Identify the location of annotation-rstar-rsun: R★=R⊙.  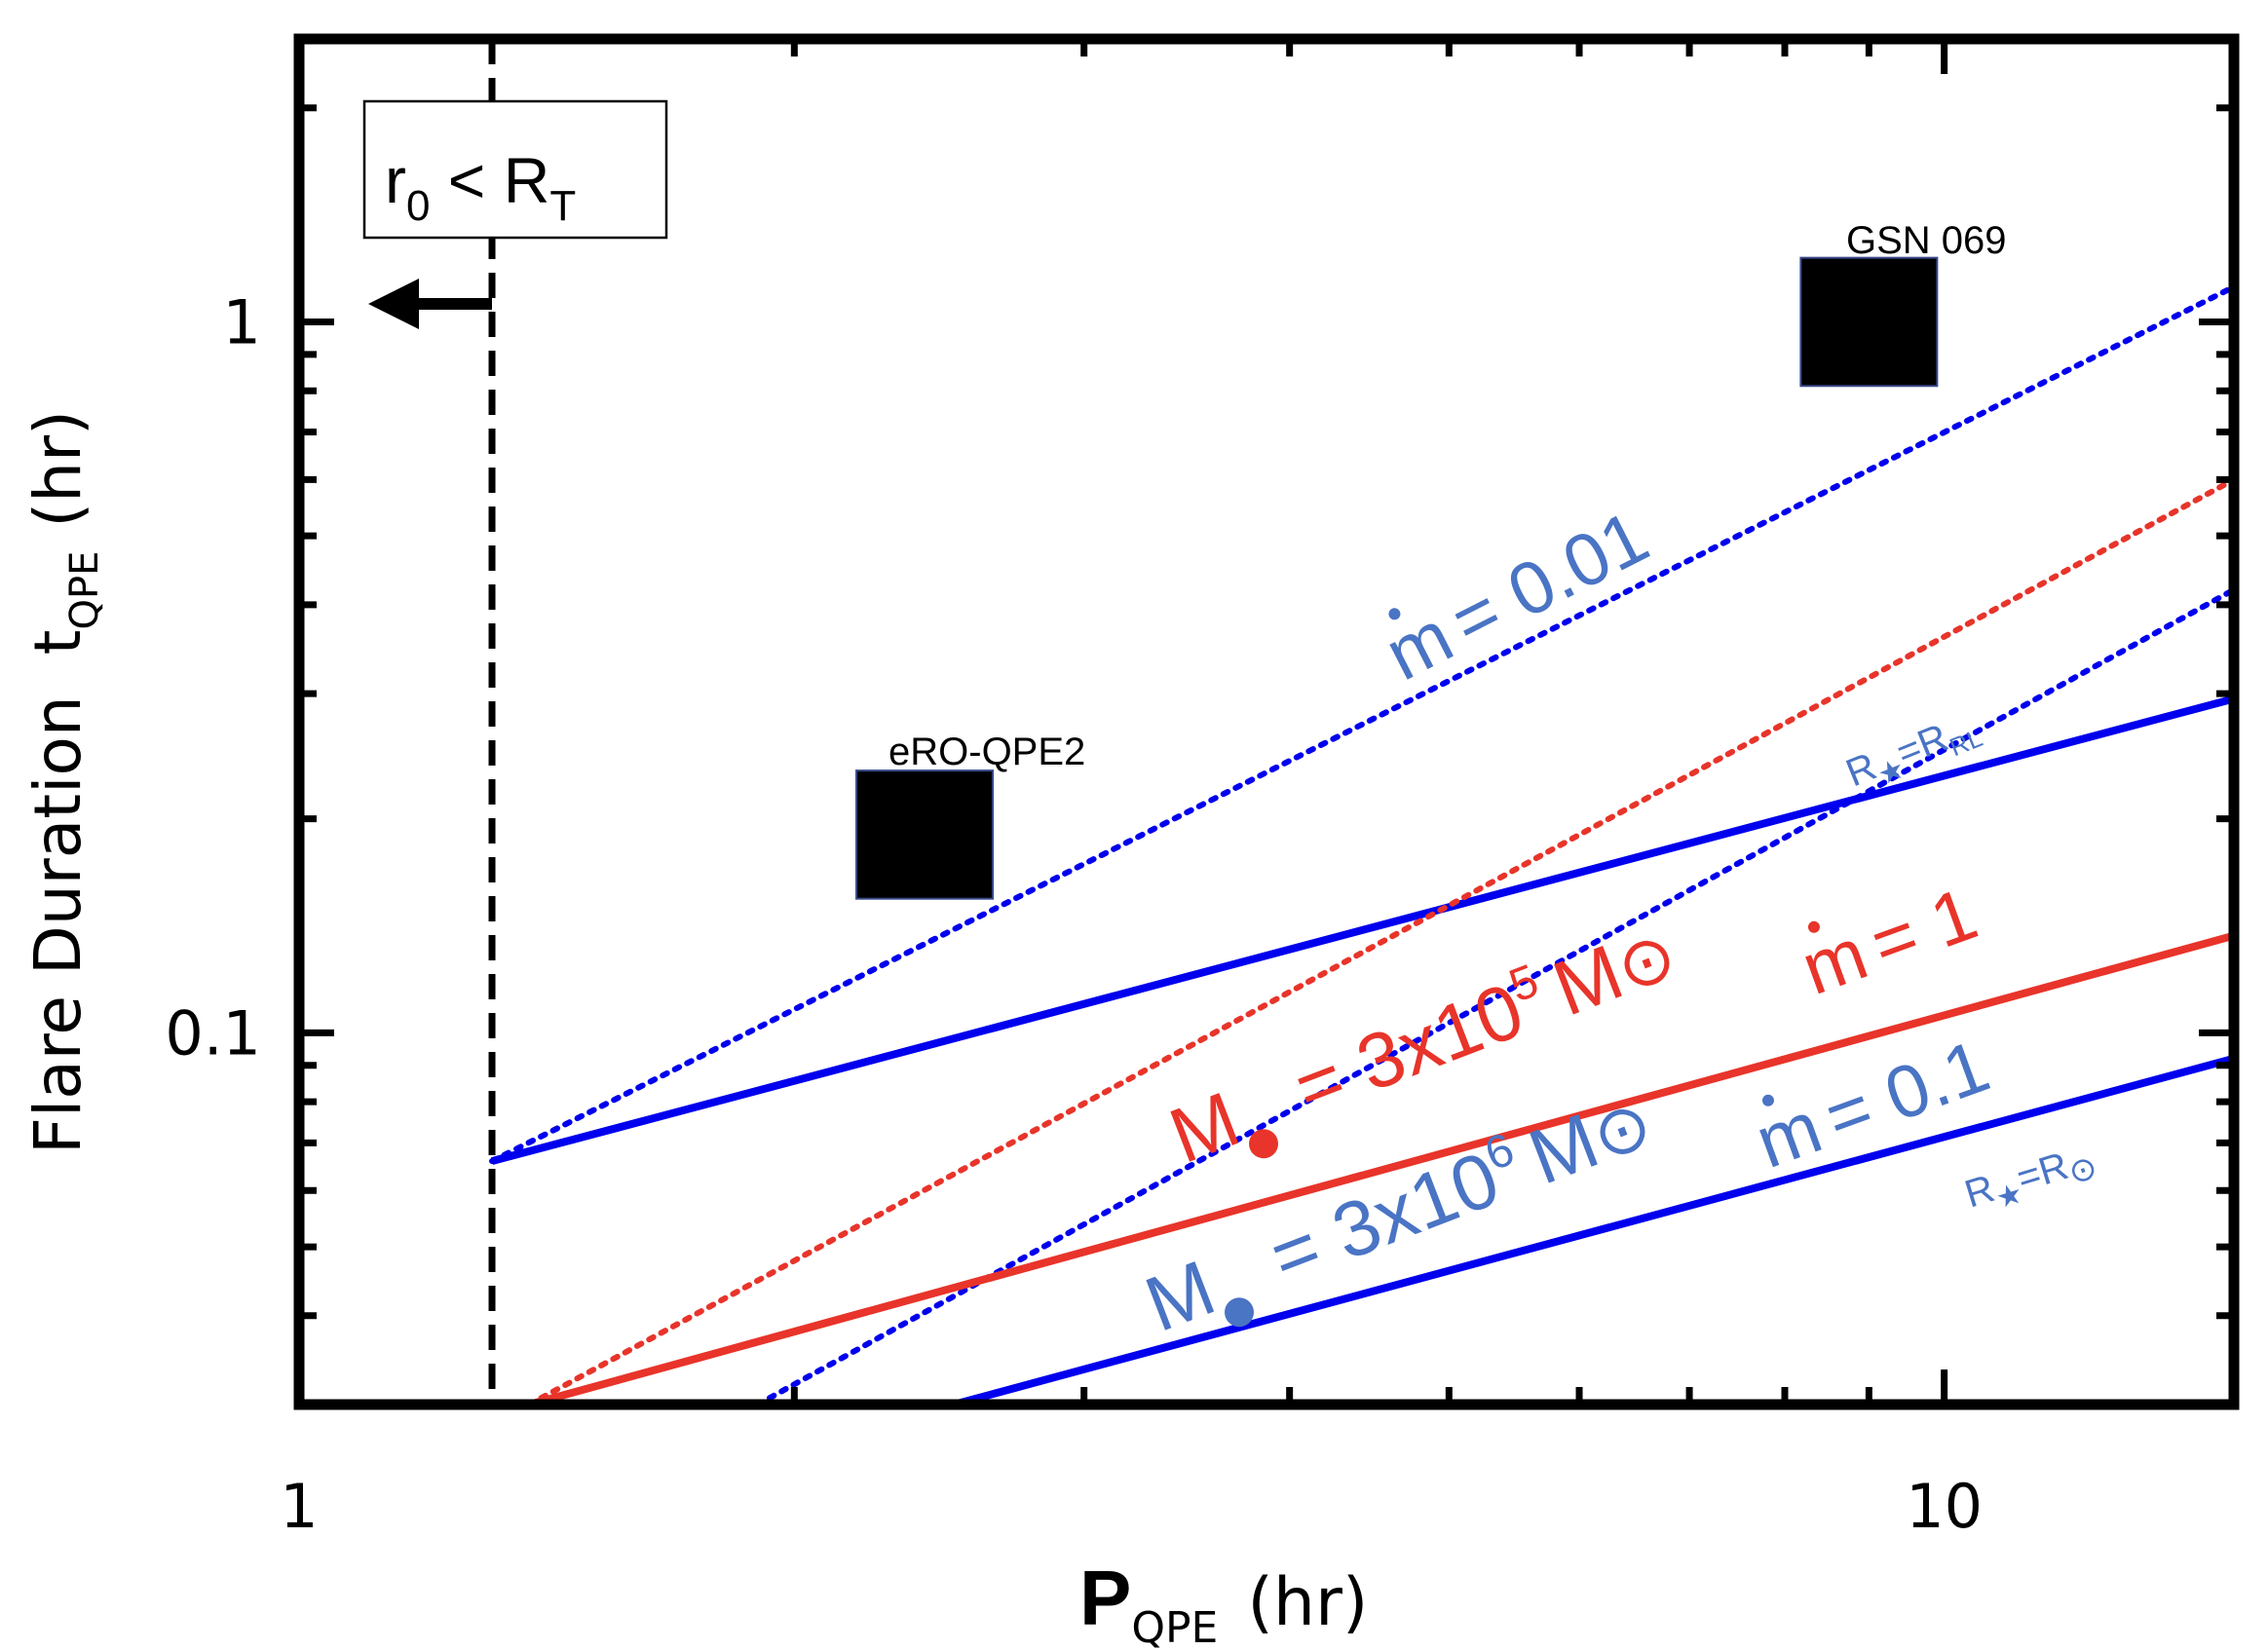
(2031, 1180).